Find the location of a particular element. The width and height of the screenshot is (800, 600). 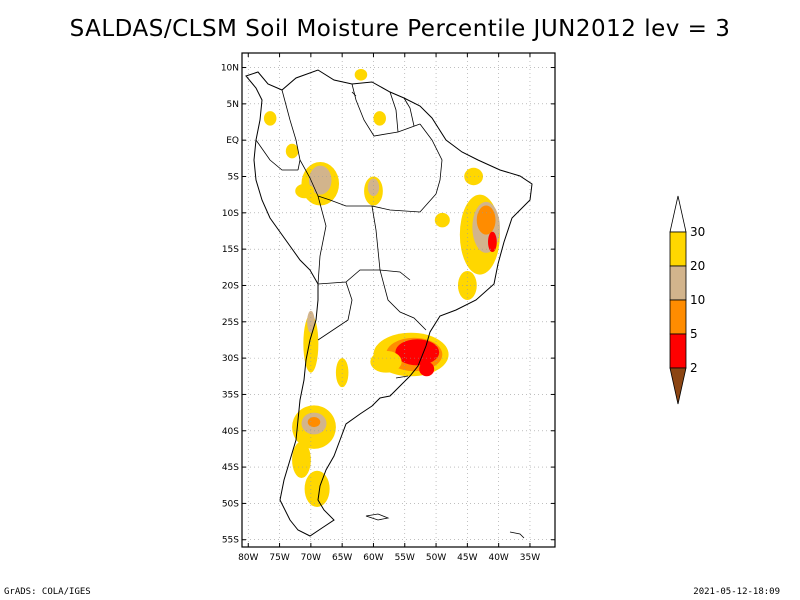

tick-label-lon: 65W is located at coordinates (342, 558).